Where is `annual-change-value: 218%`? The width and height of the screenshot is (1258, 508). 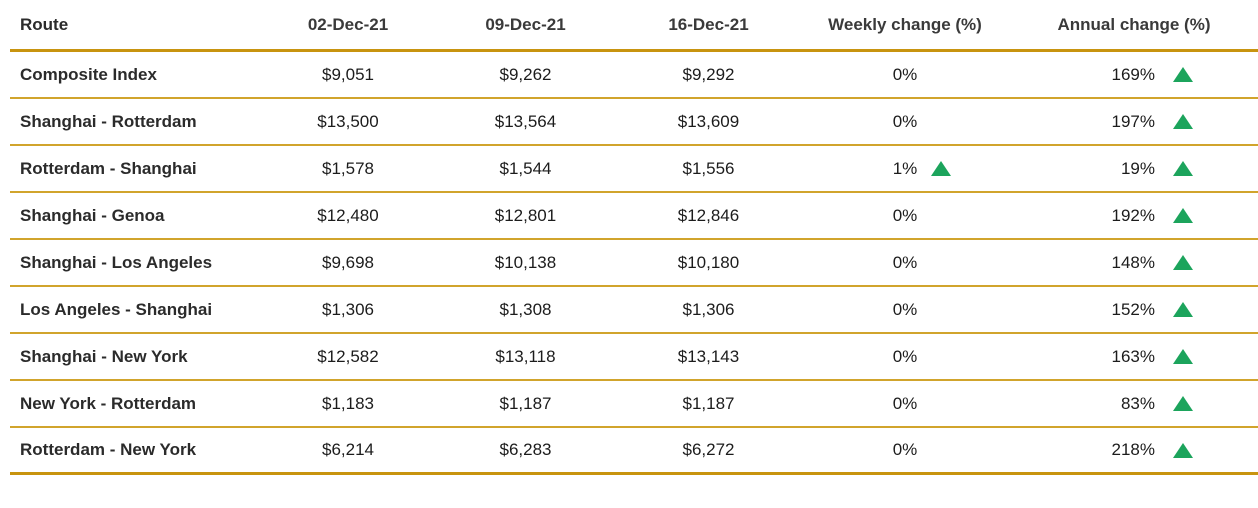 annual-change-value: 218% is located at coordinates (1133, 449).